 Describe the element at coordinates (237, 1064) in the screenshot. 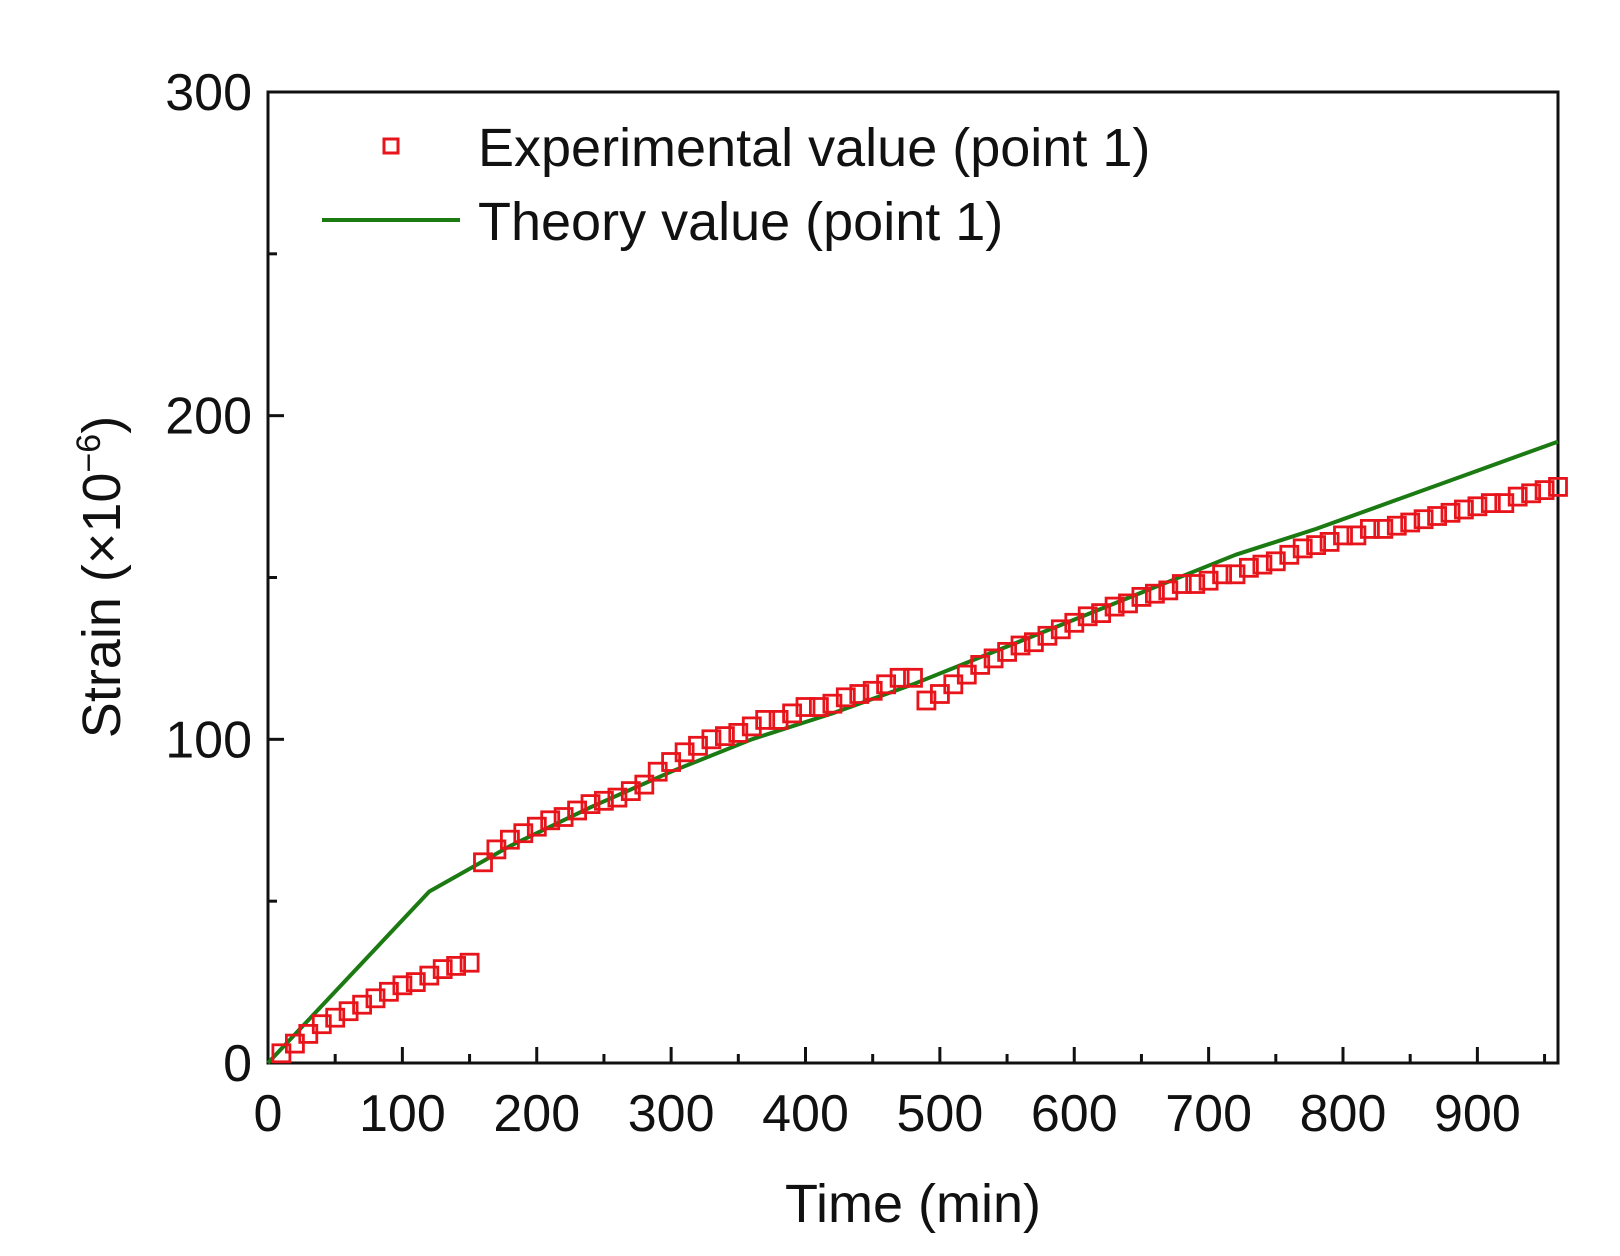

I see `y-tick-label: 0` at that location.